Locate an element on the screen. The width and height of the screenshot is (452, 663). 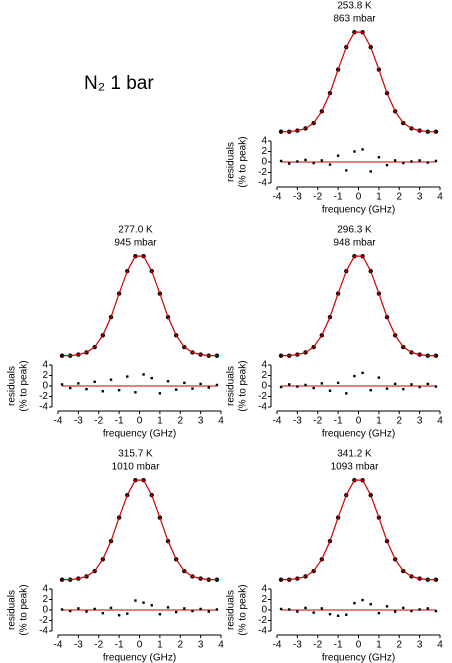
x-tick-label: -4 is located at coordinates (277, 421).